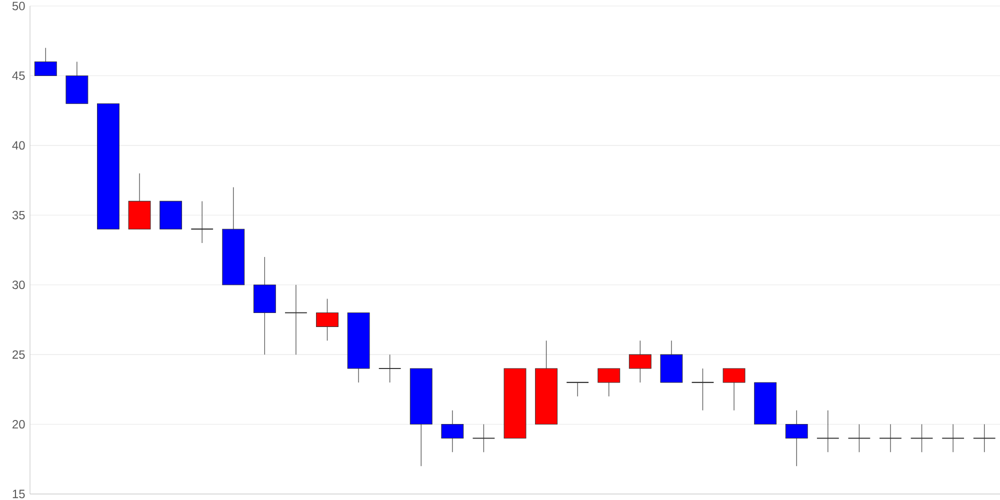 This screenshot has width=1000, height=500. I want to click on y-tick-label: 35, so click(18, 215).